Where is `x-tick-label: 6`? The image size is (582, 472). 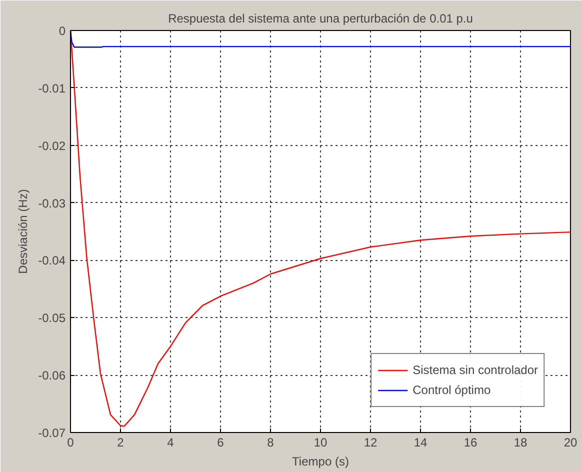 x-tick-label: 6 is located at coordinates (220, 443).